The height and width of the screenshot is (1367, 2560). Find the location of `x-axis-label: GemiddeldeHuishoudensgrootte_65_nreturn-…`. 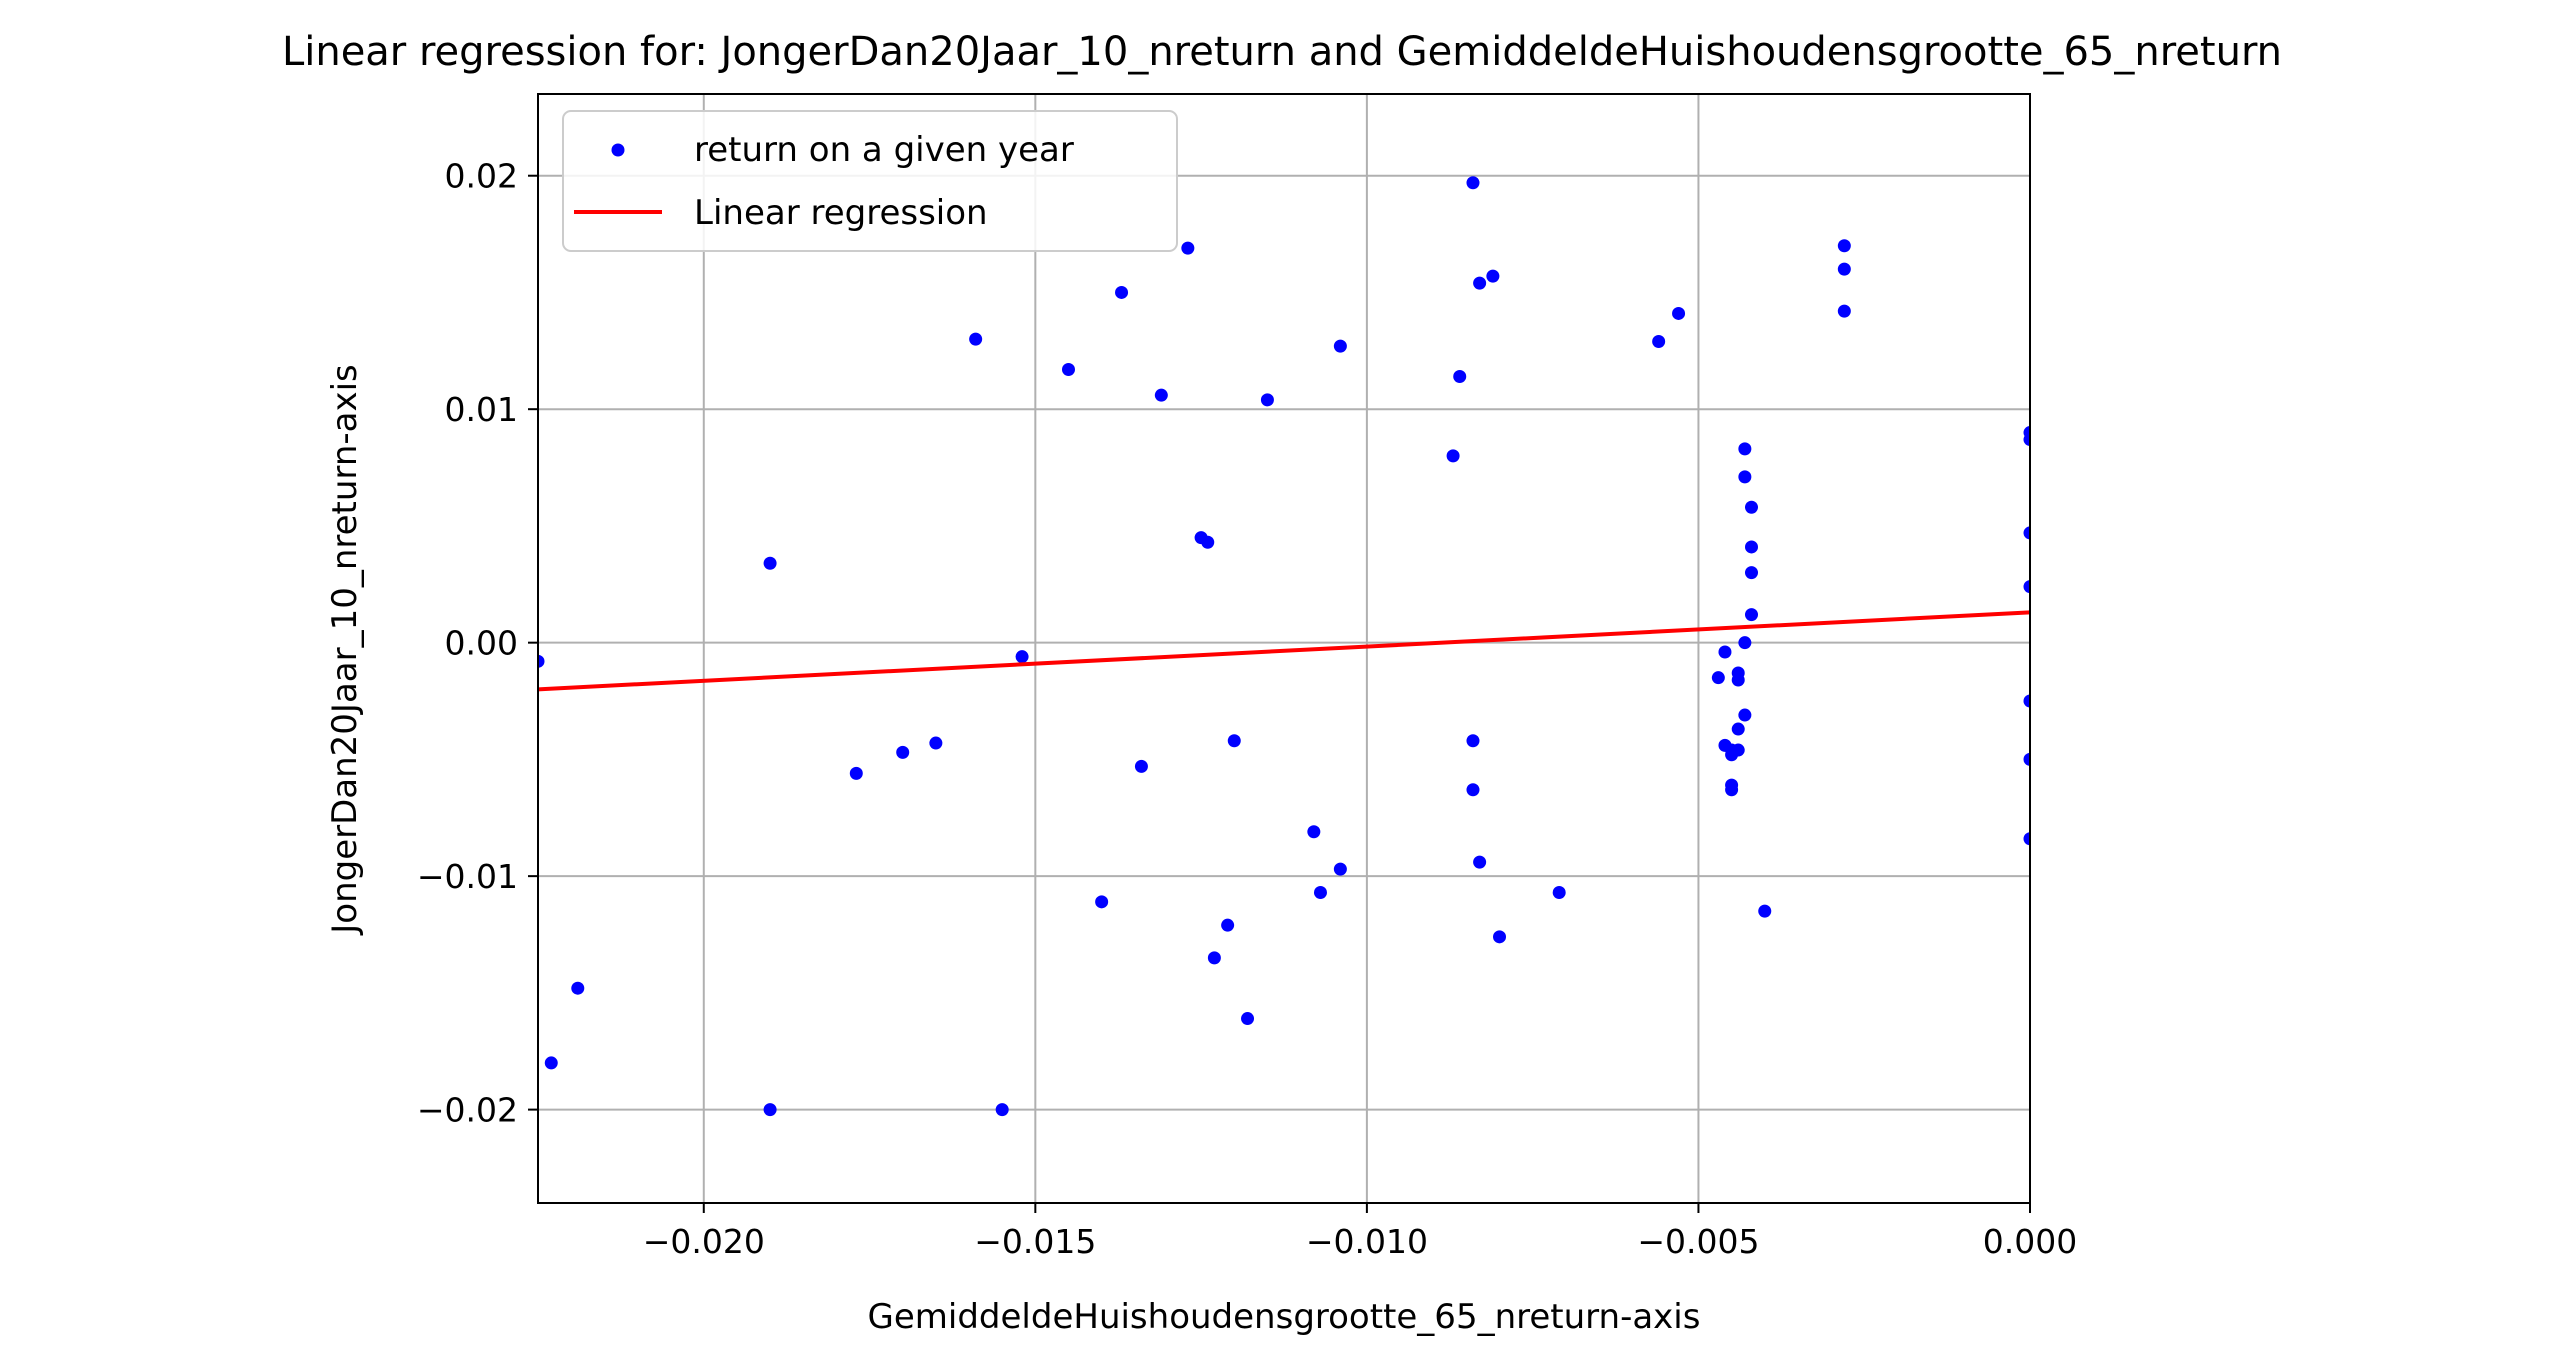

x-axis-label: GemiddeldeHuishoudensgrootte_65_nreturn-… is located at coordinates (1284, 1317).